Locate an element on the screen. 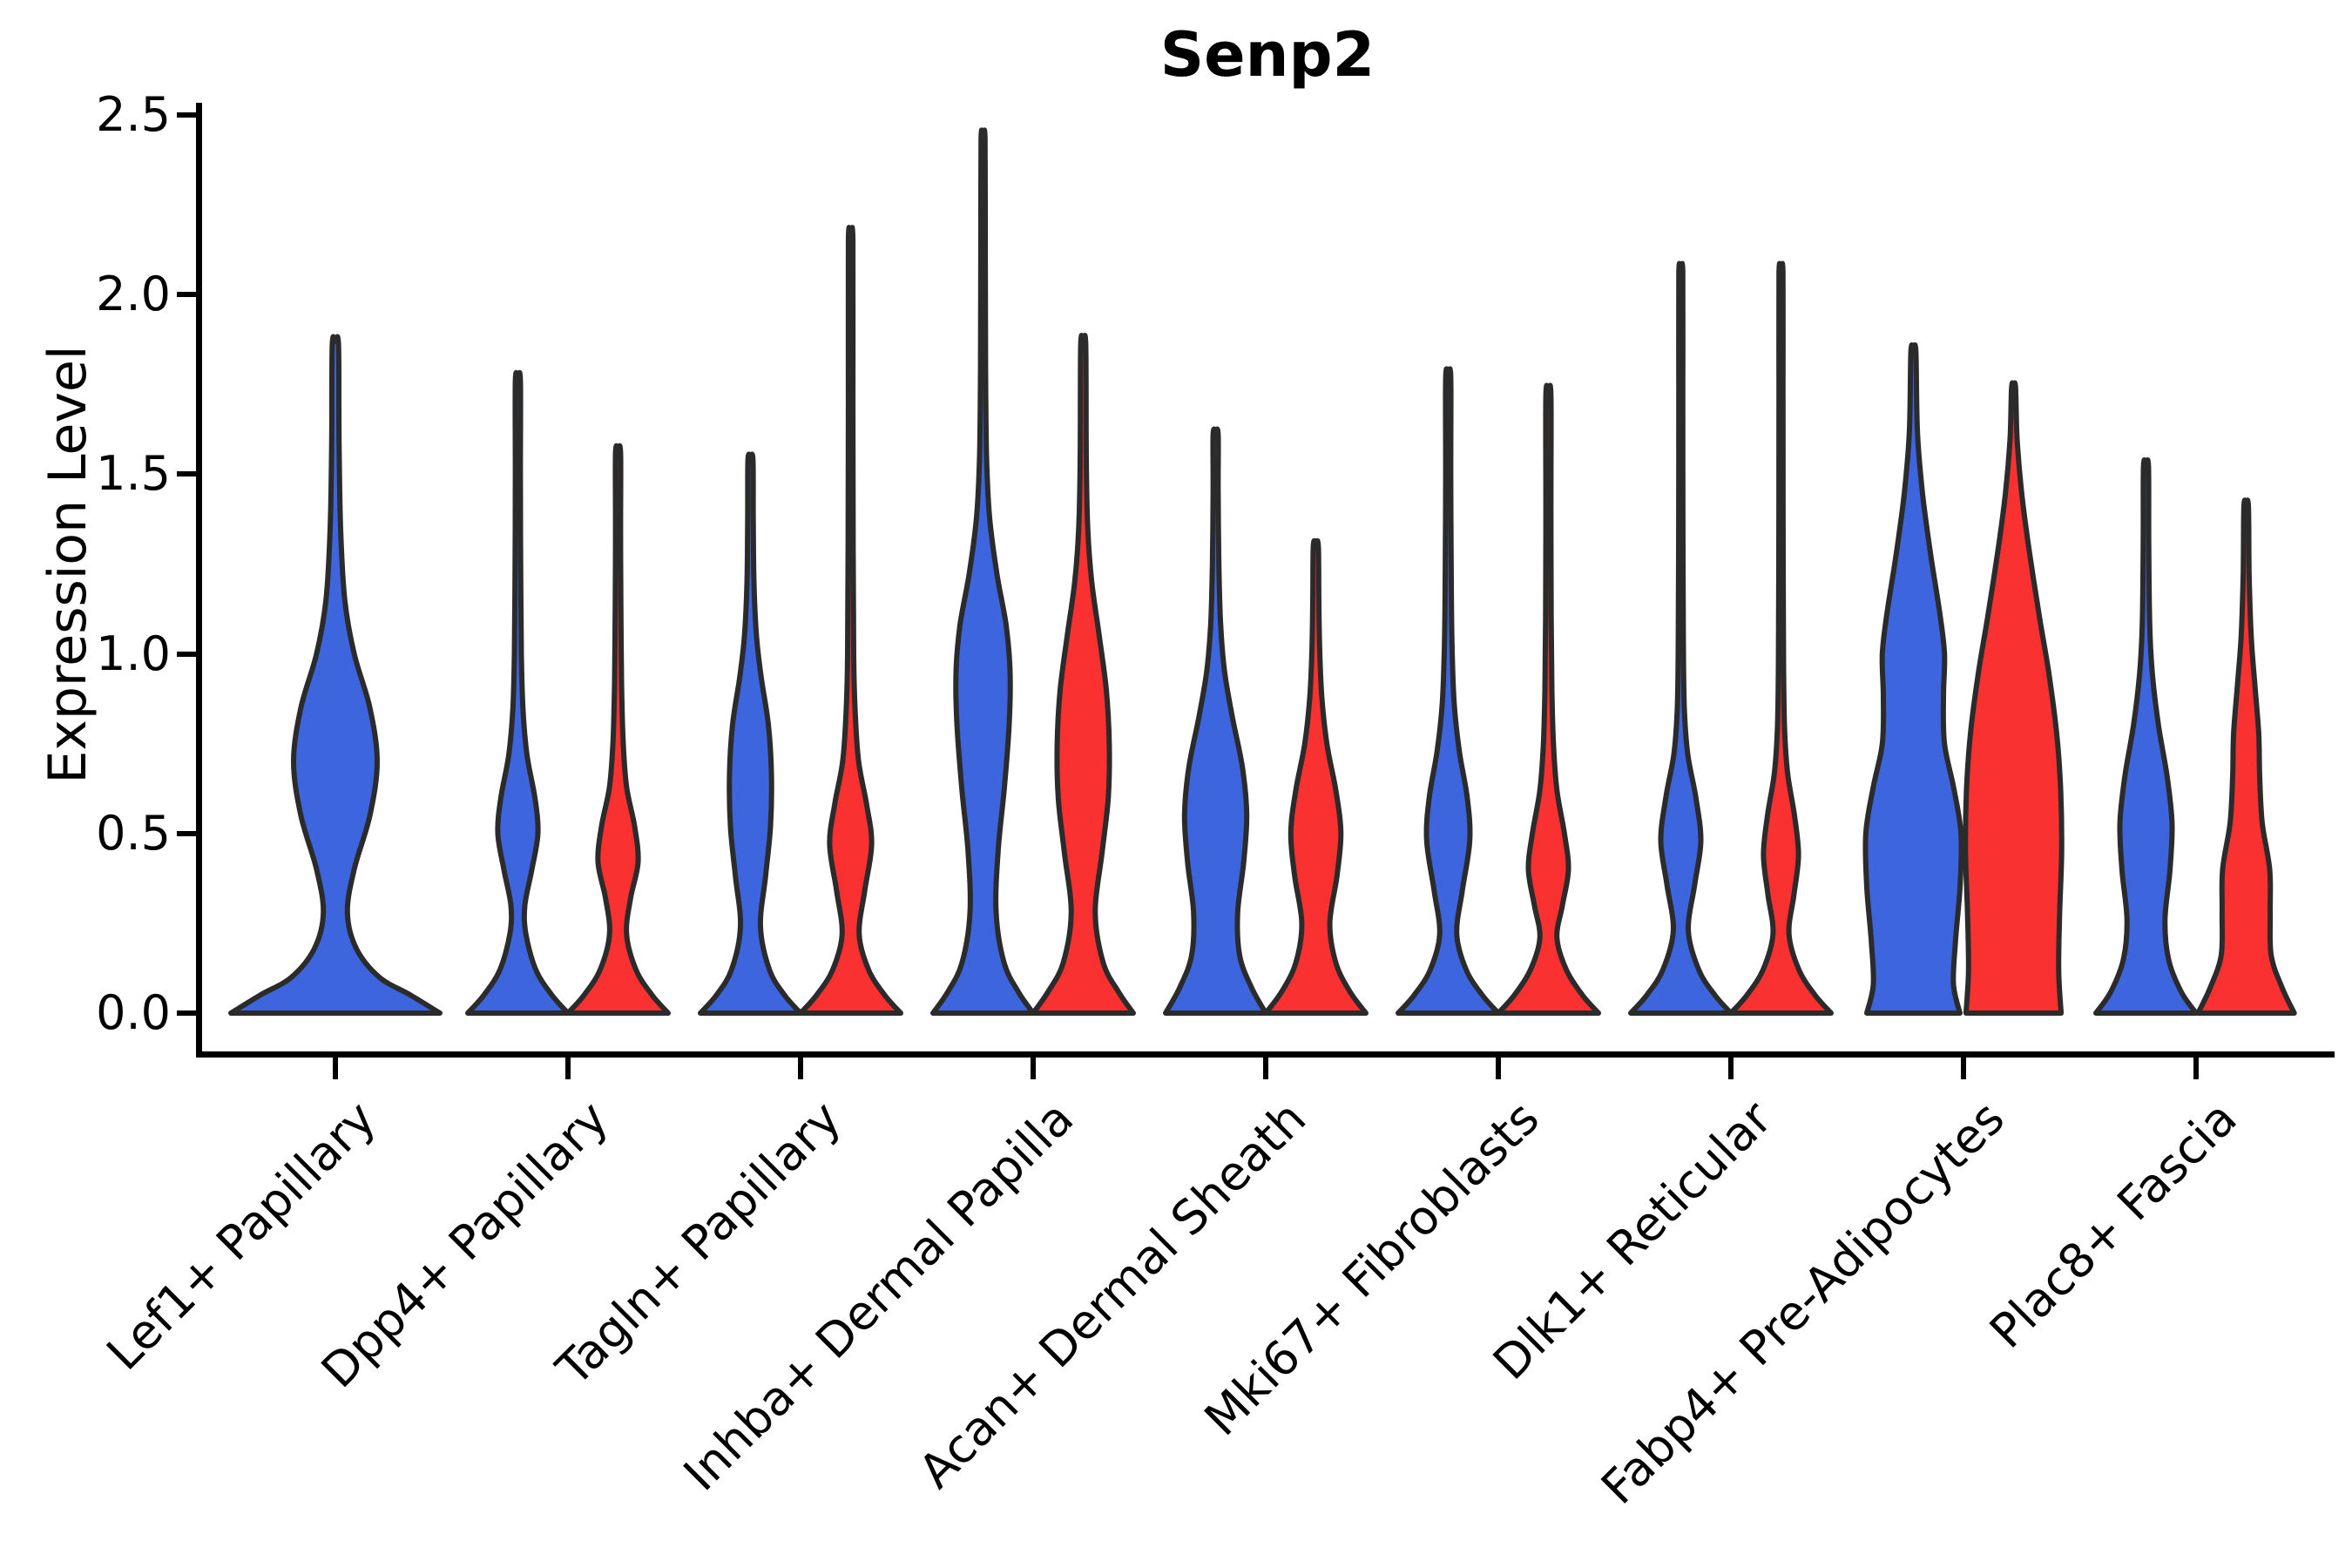 The height and width of the screenshot is (1568, 2352). y-axis-spine is located at coordinates (199, 580).